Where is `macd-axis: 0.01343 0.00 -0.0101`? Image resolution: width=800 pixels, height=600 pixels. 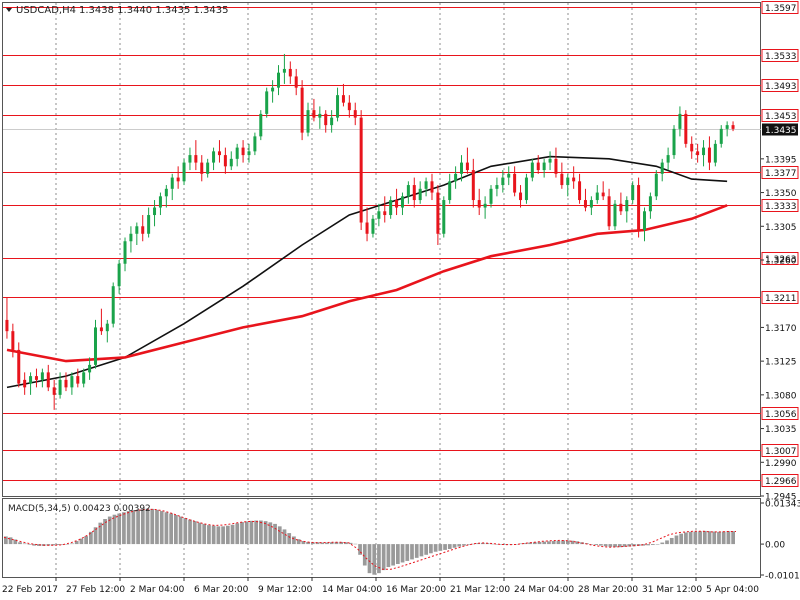
macd-axis: 0.01343 0.00 -0.0101 is located at coordinates (780, 541).